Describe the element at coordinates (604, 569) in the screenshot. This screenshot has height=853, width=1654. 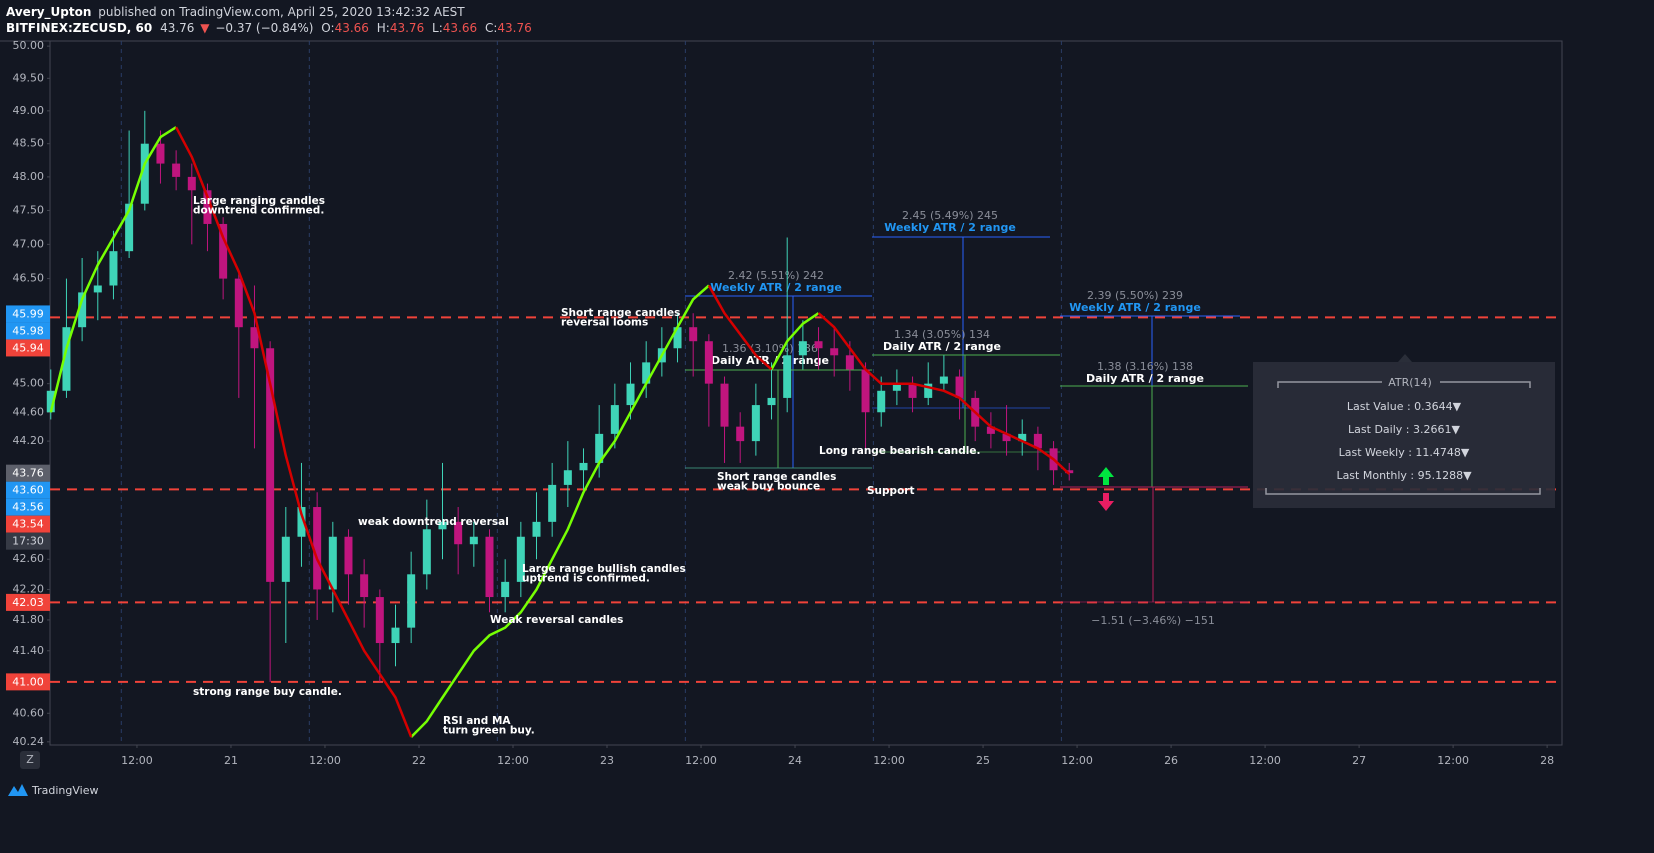
I see `annotation: Large range bullish candles` at that location.